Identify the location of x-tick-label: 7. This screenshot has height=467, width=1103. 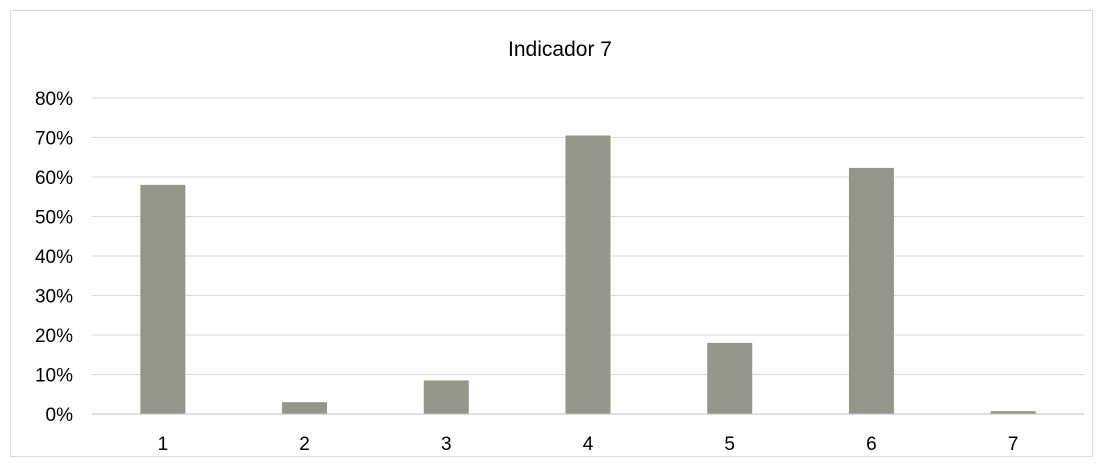
(1013, 444).